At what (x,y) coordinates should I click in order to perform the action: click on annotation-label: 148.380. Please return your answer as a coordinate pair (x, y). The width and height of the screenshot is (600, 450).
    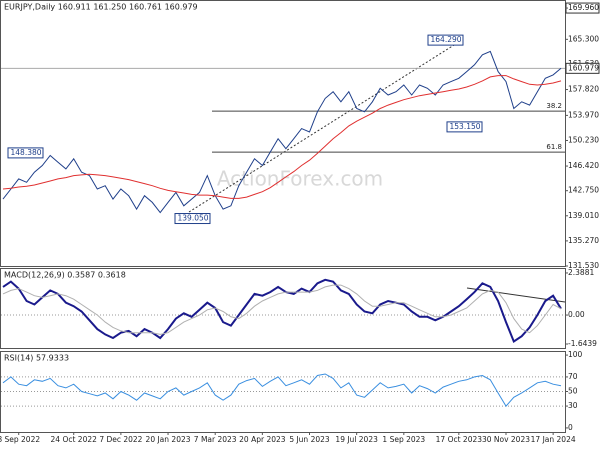
    Looking at the image, I should click on (26, 152).